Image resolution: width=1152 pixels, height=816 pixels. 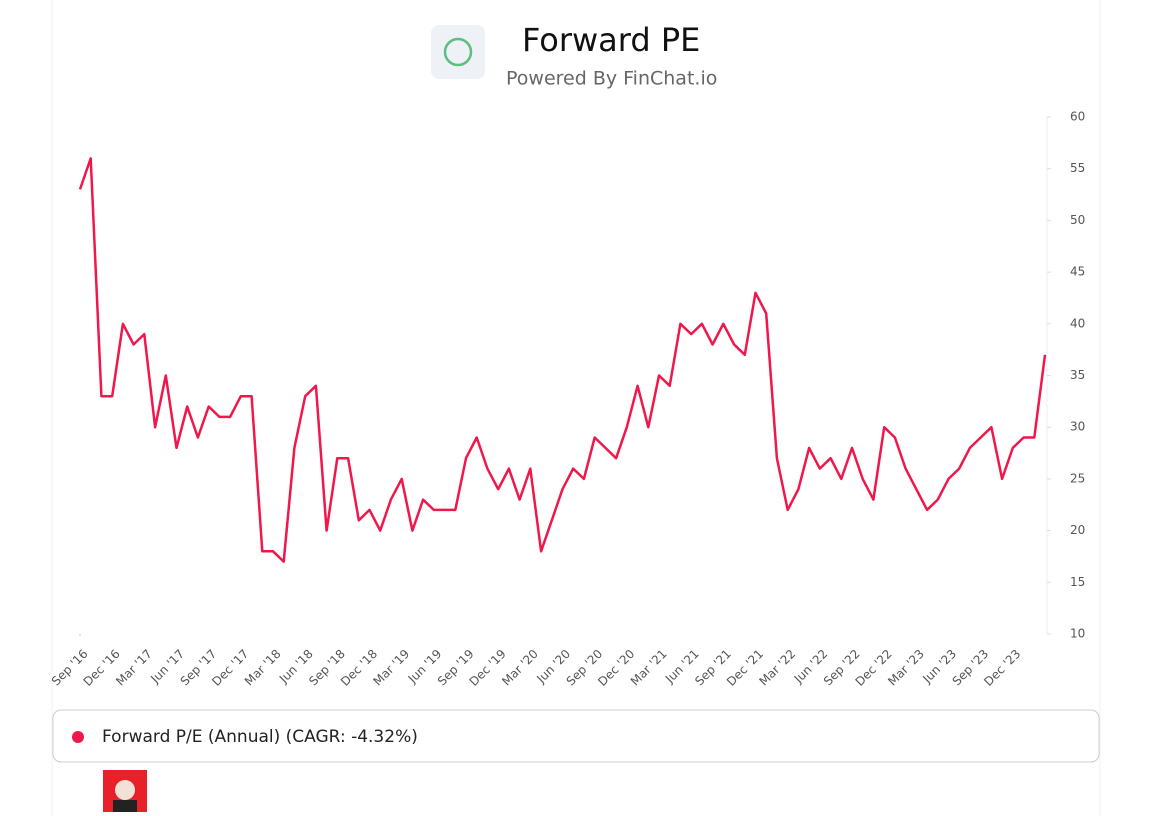 I want to click on avatar-face, so click(x=125, y=790).